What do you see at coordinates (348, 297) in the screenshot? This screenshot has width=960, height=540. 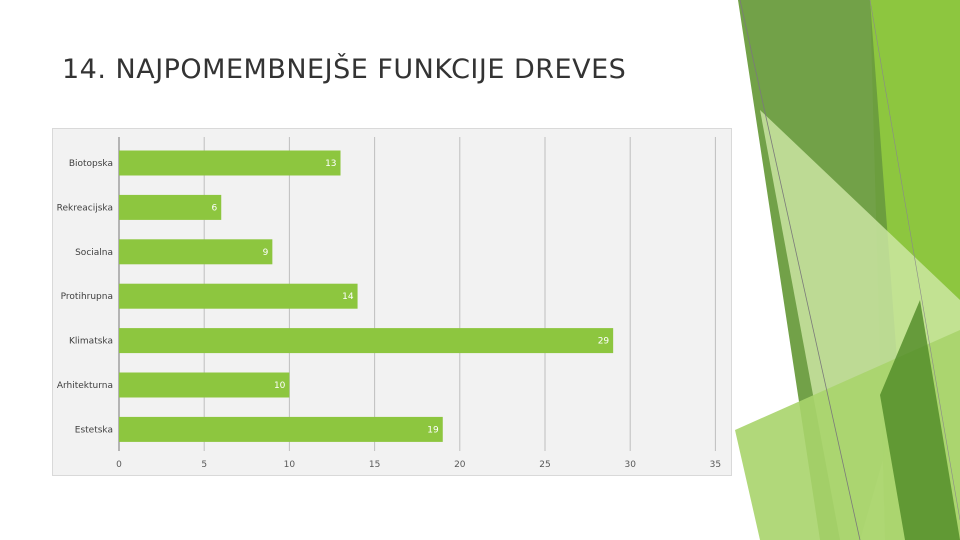 I see `data-label: 14` at bounding box center [348, 297].